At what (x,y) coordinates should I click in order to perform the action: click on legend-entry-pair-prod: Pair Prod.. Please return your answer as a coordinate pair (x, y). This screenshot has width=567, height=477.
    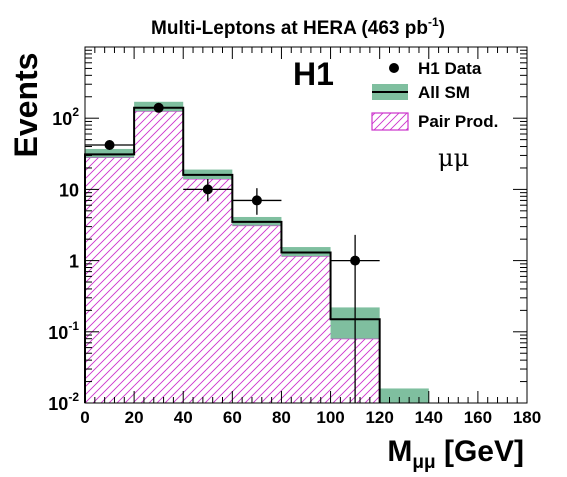
    Looking at the image, I should click on (434, 121).